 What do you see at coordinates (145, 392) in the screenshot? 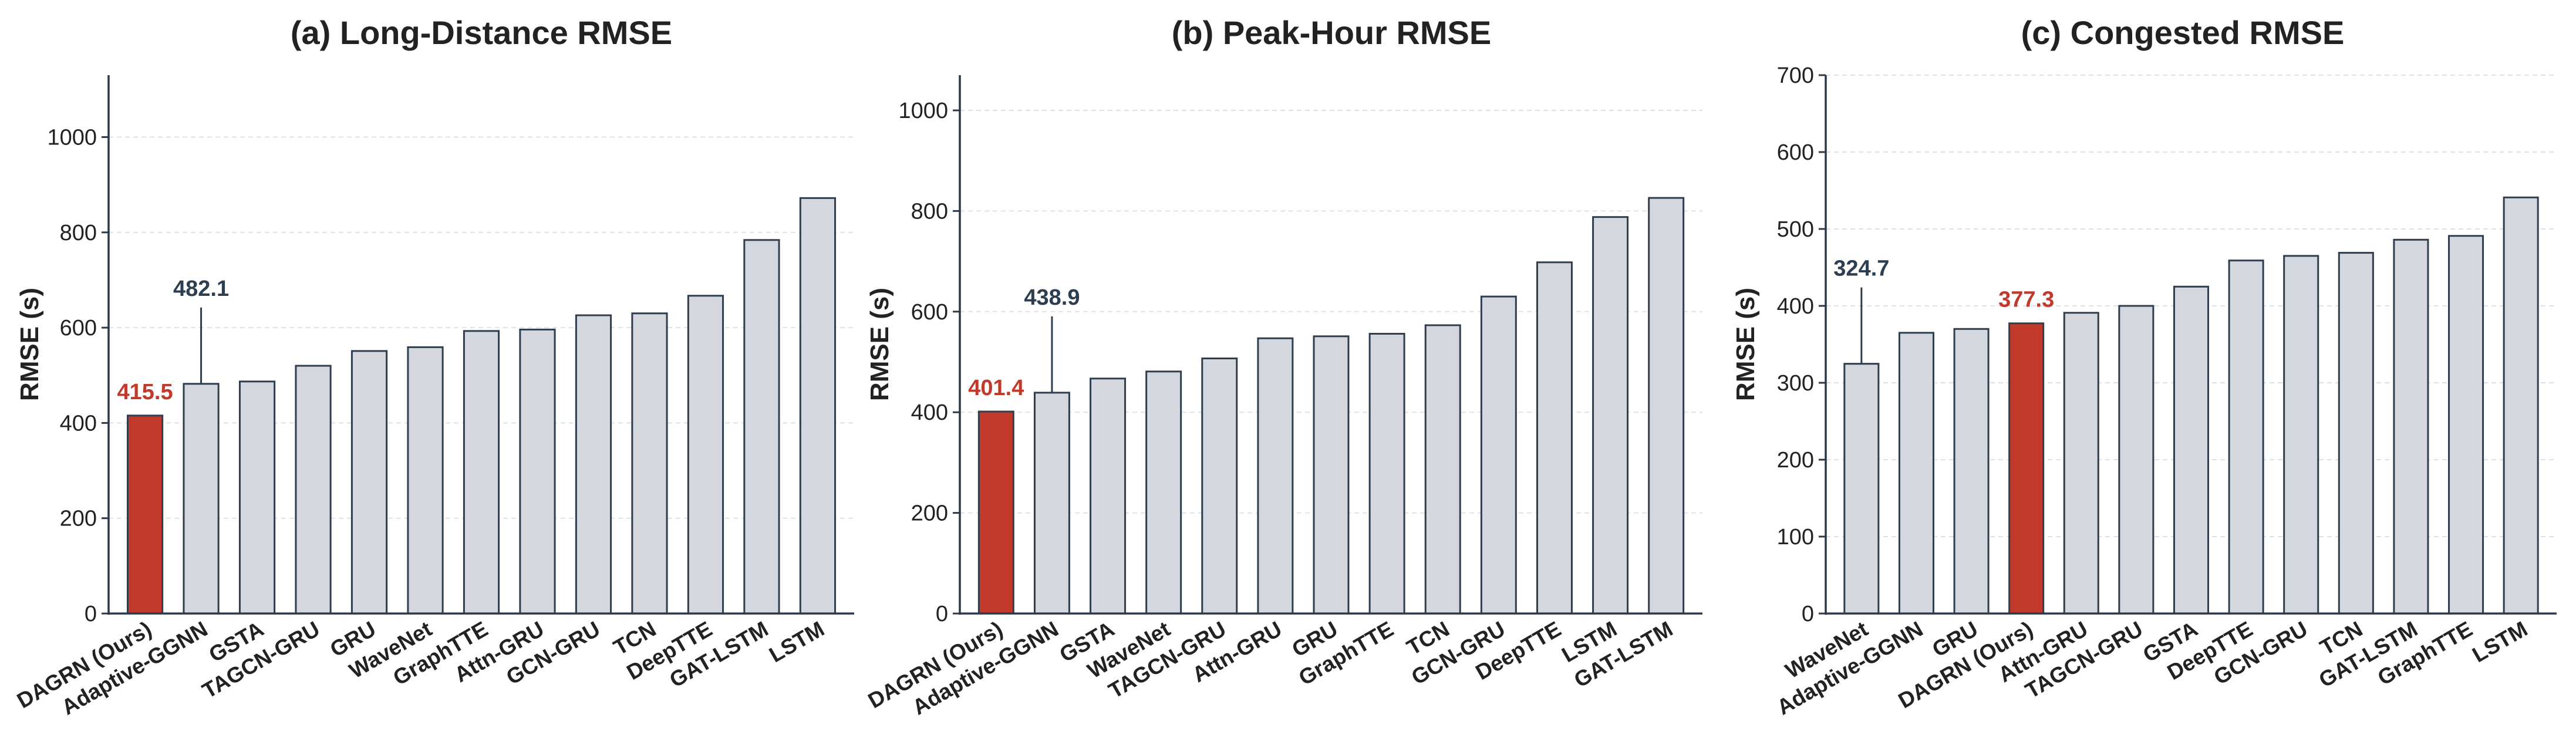
I see `data-label: 415.5` at bounding box center [145, 392].